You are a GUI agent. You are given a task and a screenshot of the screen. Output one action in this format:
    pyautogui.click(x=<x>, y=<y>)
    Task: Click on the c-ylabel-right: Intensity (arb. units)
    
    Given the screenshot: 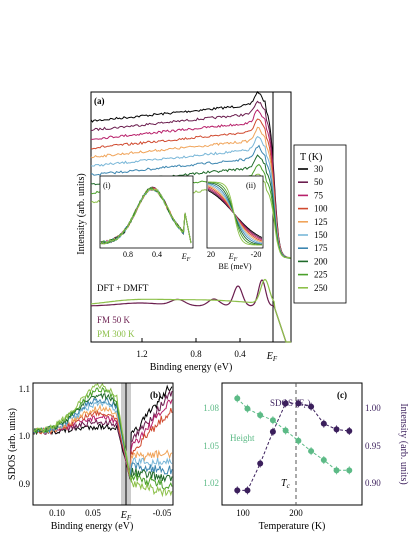 What is the action you would take?
    pyautogui.click(x=403, y=443)
    